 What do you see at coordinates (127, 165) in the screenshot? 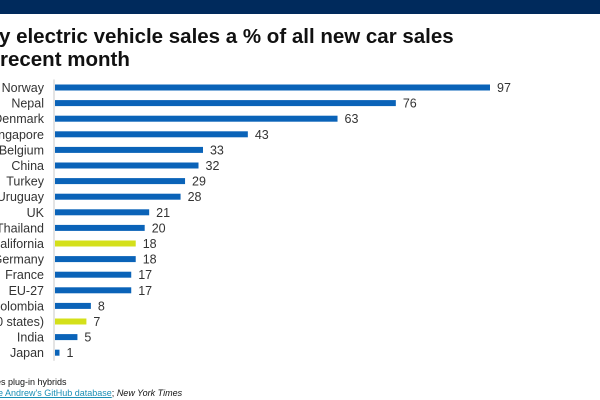
I see `bar-china` at bounding box center [127, 165].